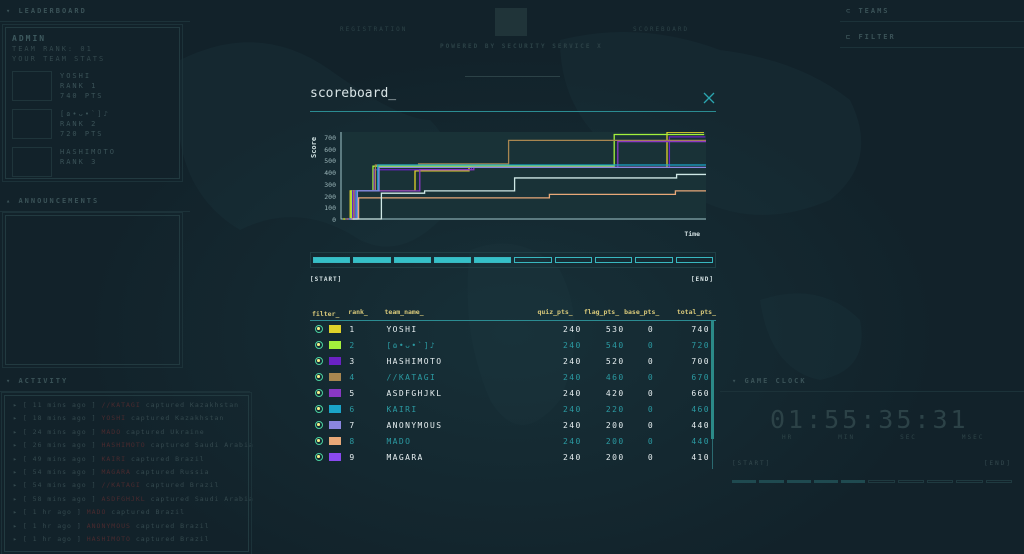  Describe the element at coordinates (352, 409) in the screenshot. I see `rank-cell: 6` at that location.